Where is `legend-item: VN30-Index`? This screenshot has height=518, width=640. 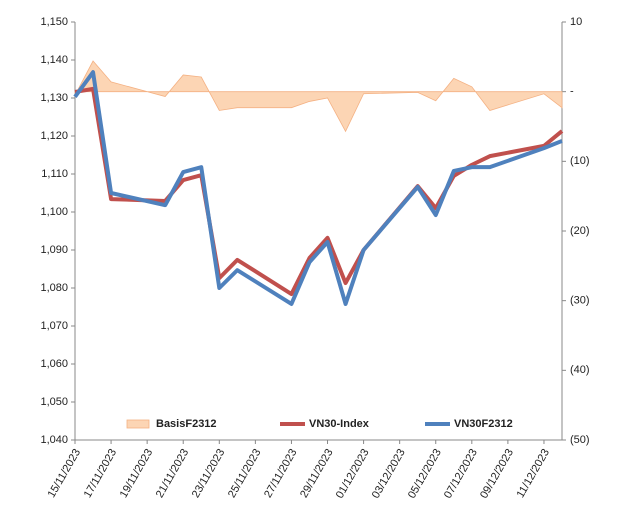
legend-item: VN30-Index is located at coordinates (325, 424).